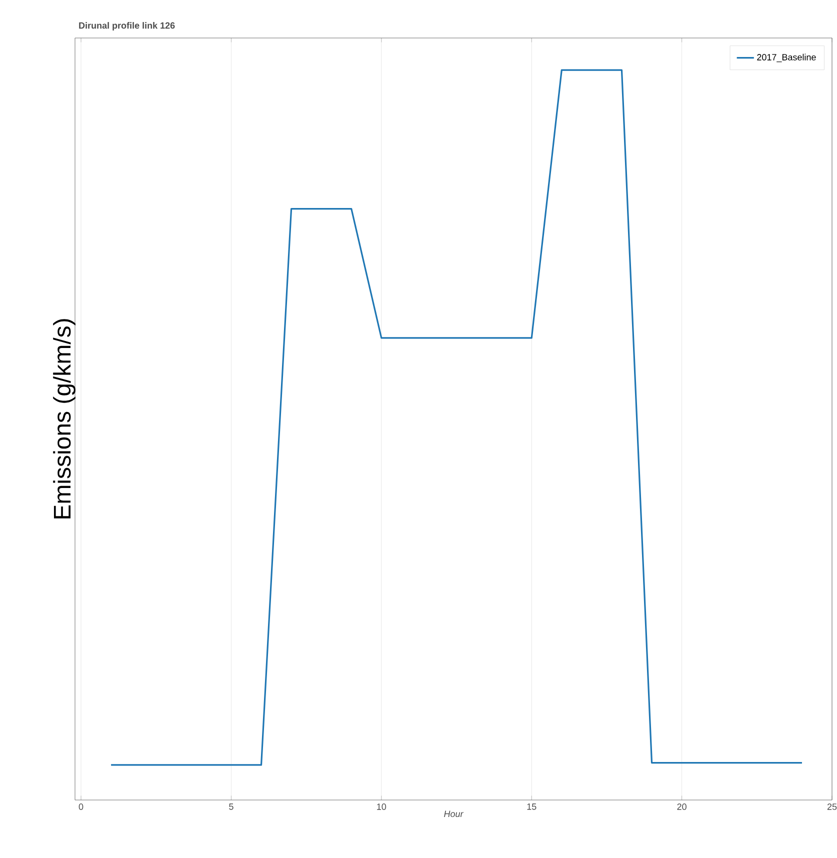  Describe the element at coordinates (681, 807) in the screenshot. I see `x-tick-label: 20` at that location.